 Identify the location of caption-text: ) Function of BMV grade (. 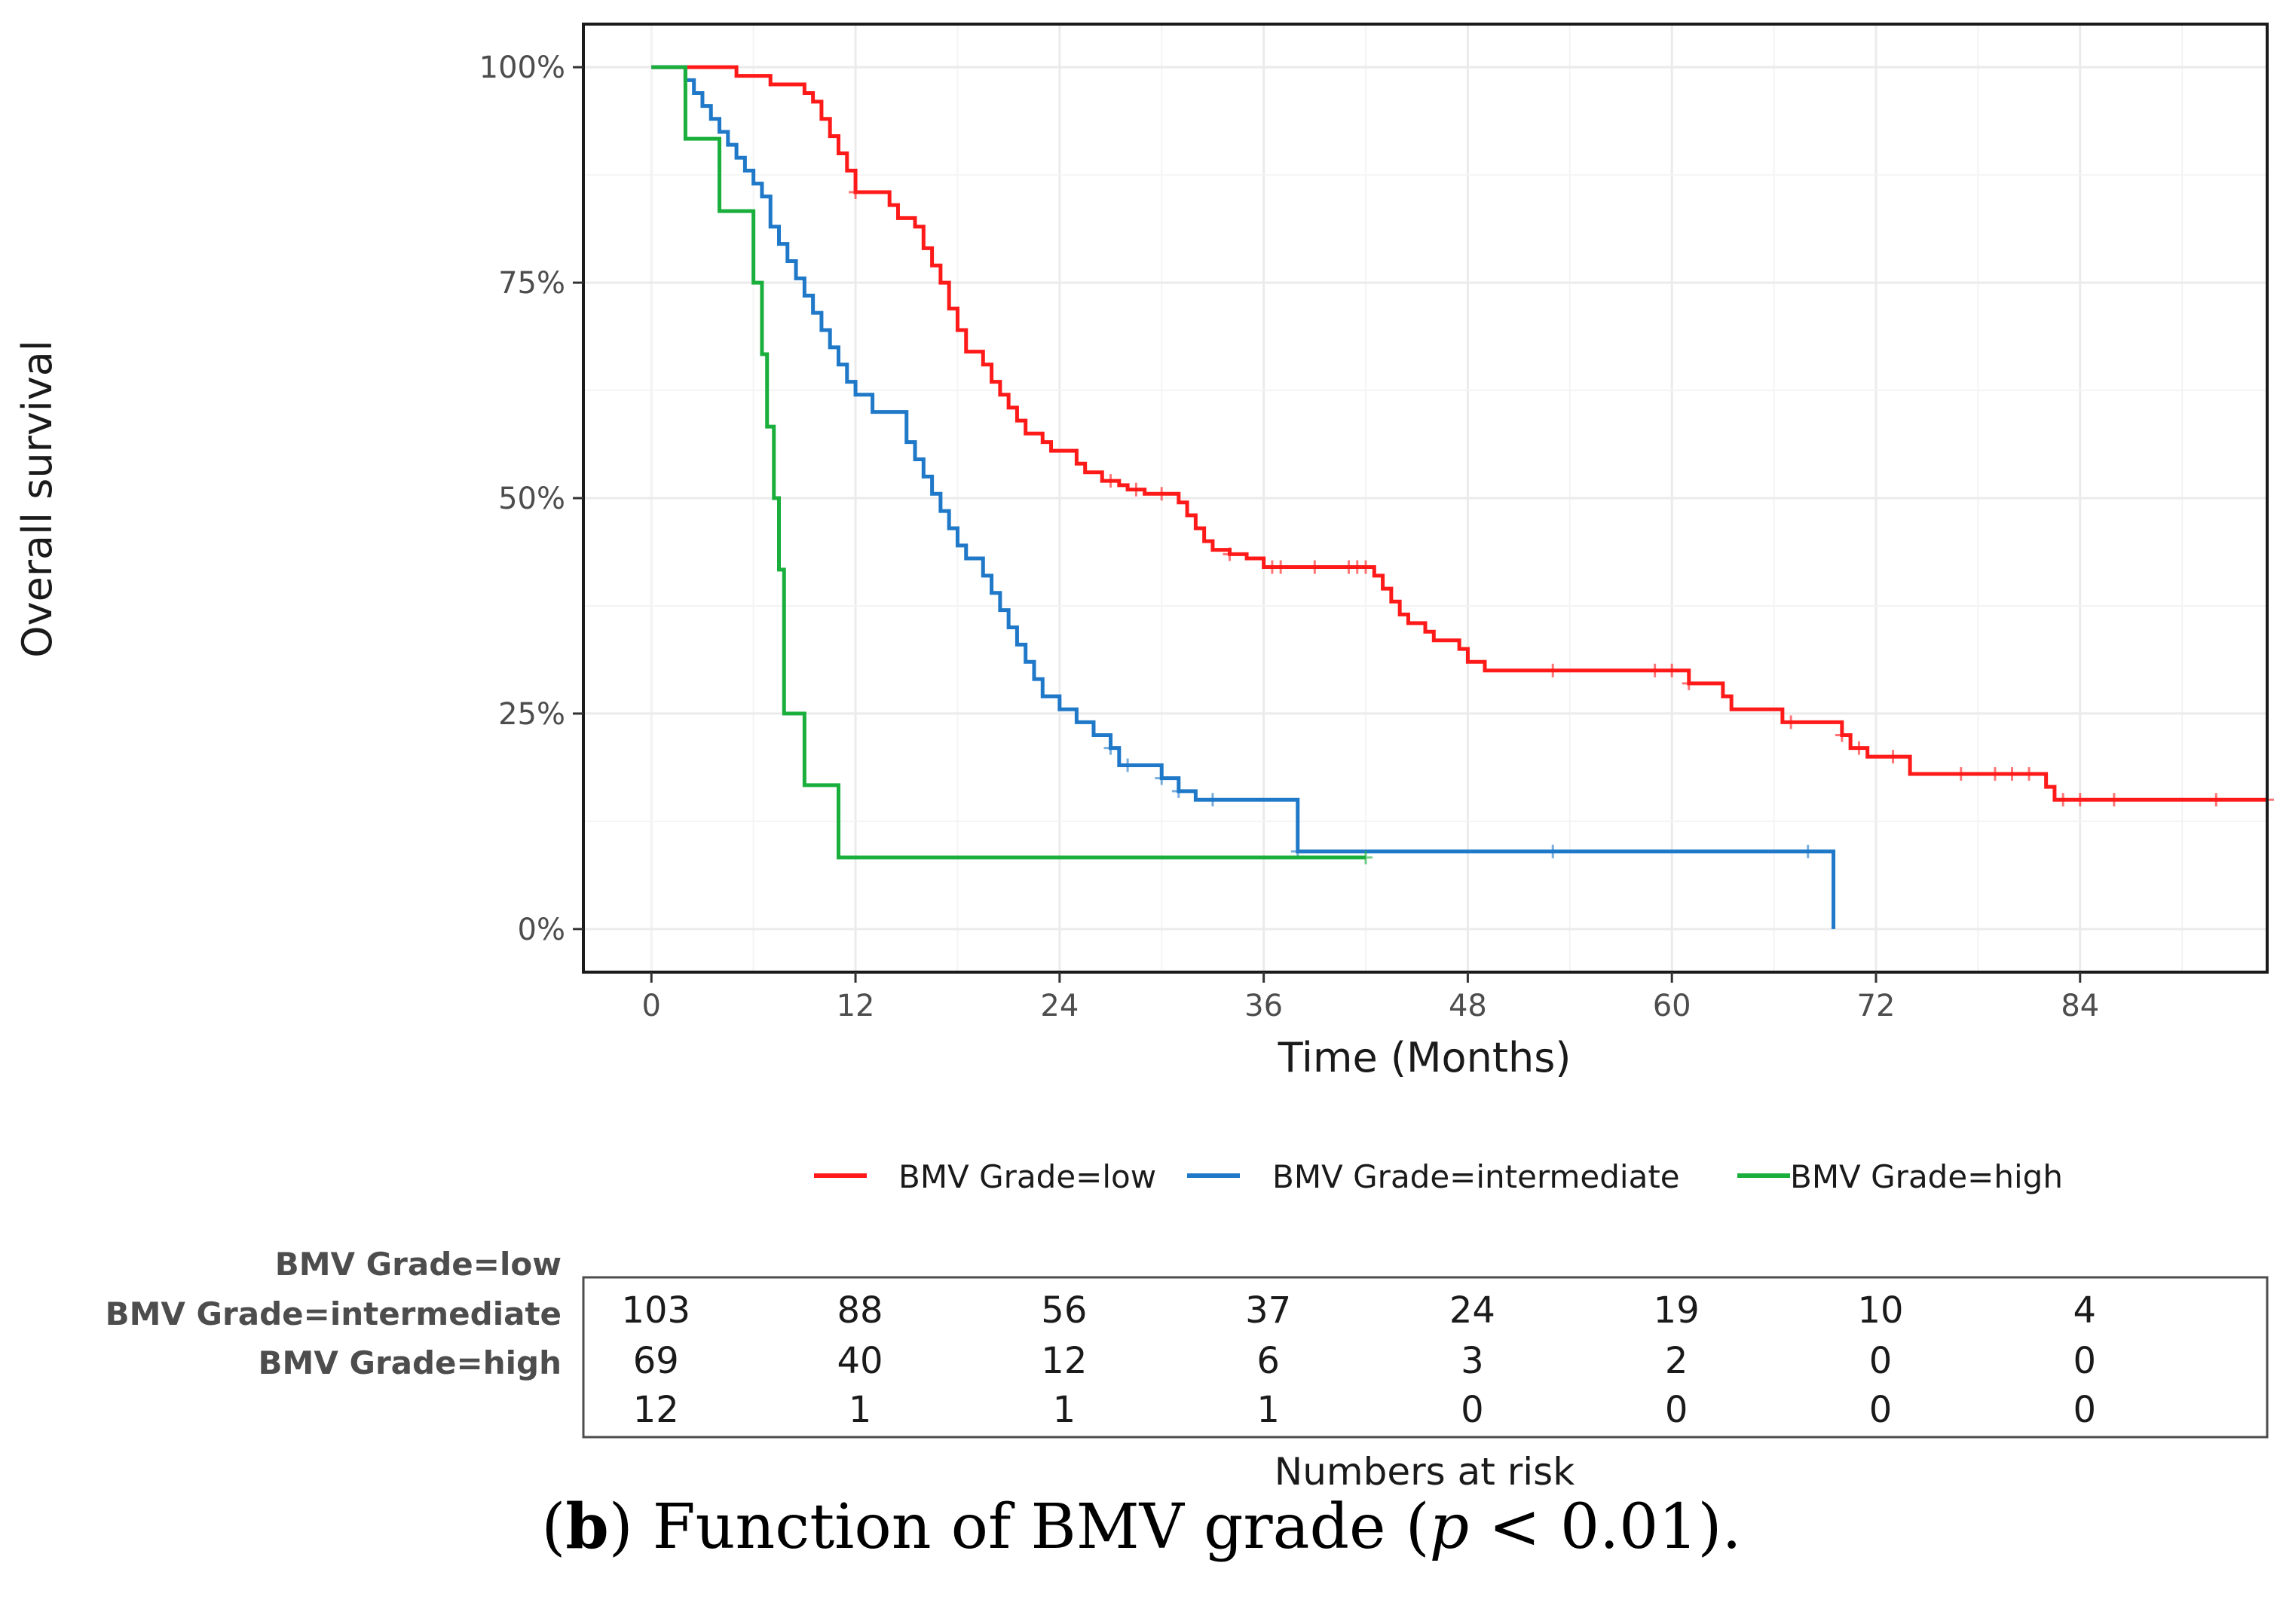
(1019, 1527).